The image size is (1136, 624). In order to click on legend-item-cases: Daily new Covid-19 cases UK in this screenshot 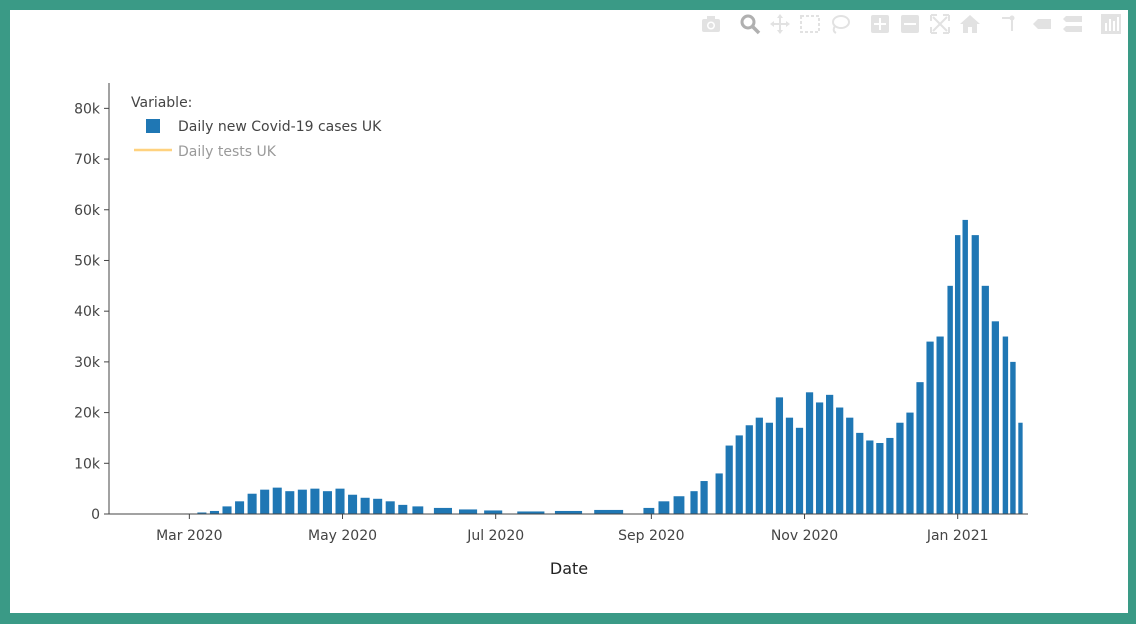, I will do `click(264, 127)`.